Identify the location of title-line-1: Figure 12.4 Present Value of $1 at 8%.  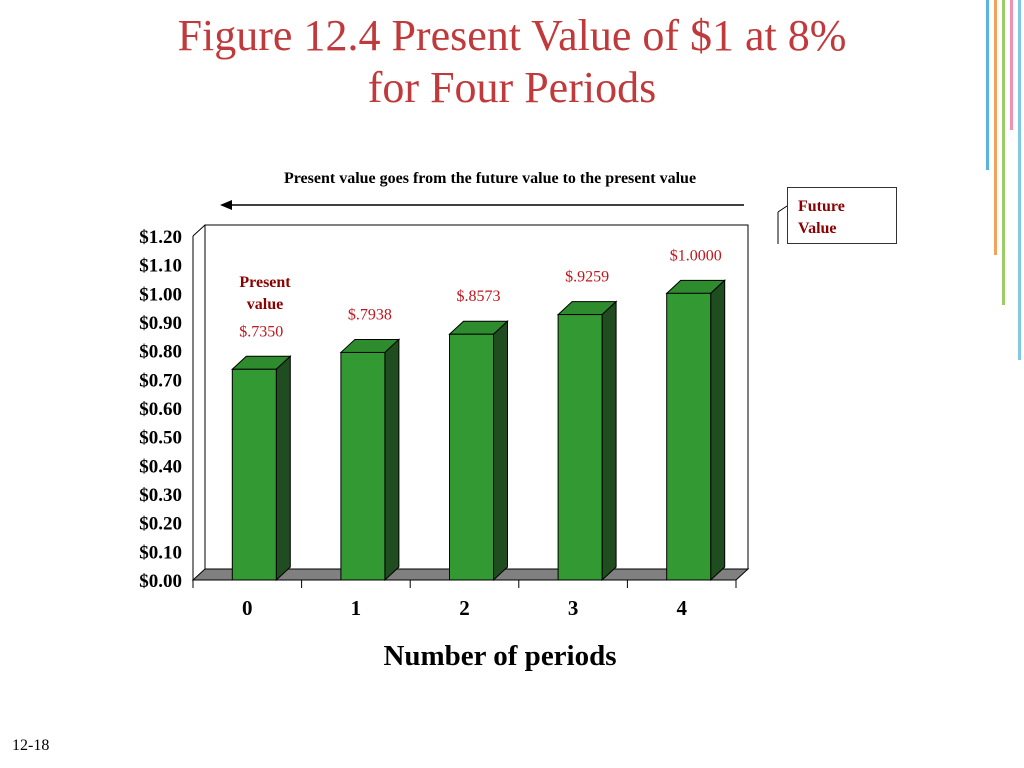
(512, 35).